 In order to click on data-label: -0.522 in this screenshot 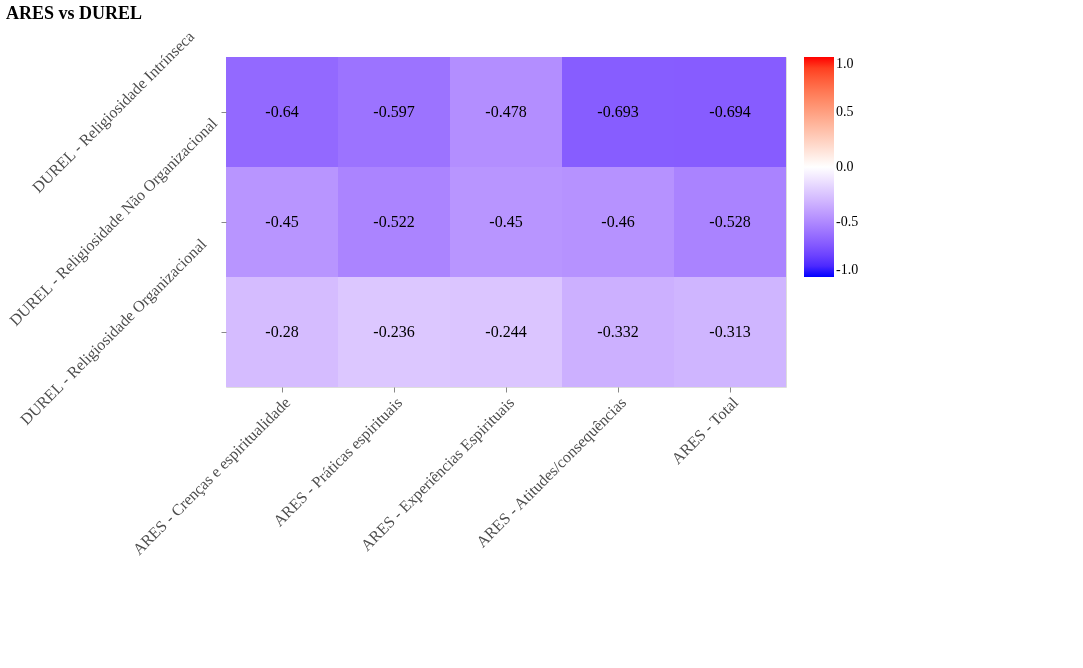, I will do `click(394, 221)`.